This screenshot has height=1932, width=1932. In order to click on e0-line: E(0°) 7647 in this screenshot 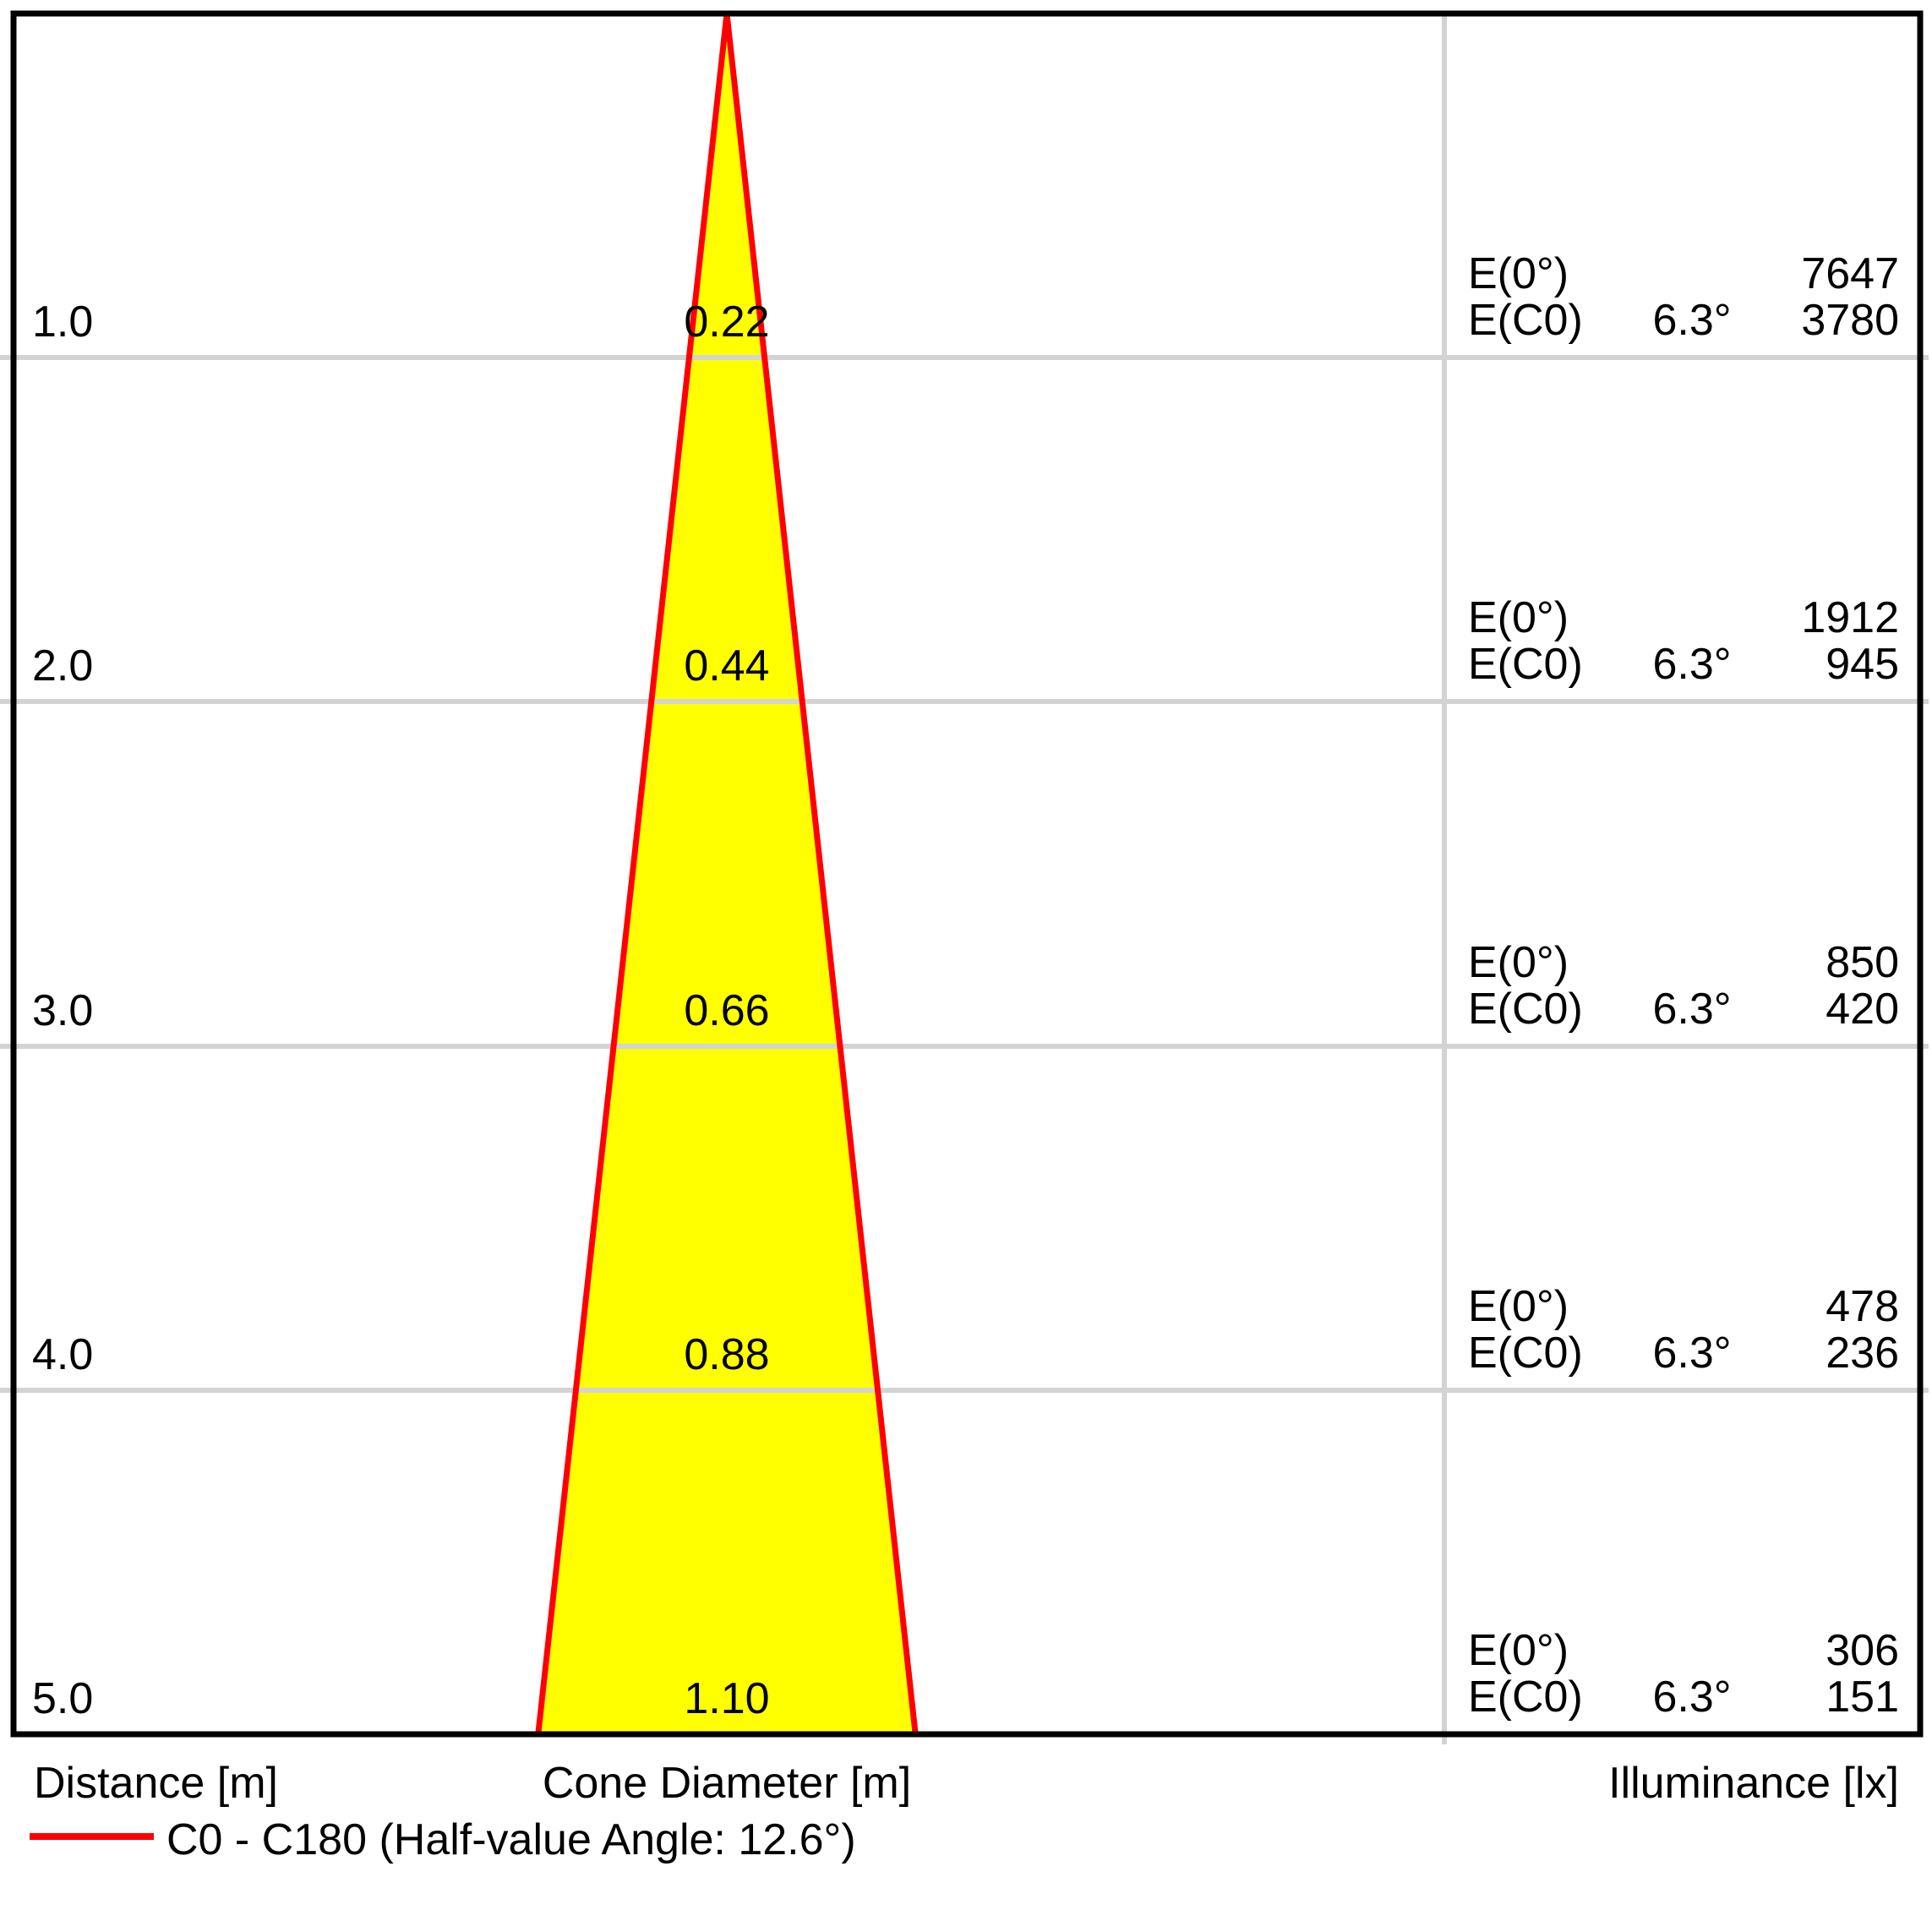, I will do `click(1683, 274)`.